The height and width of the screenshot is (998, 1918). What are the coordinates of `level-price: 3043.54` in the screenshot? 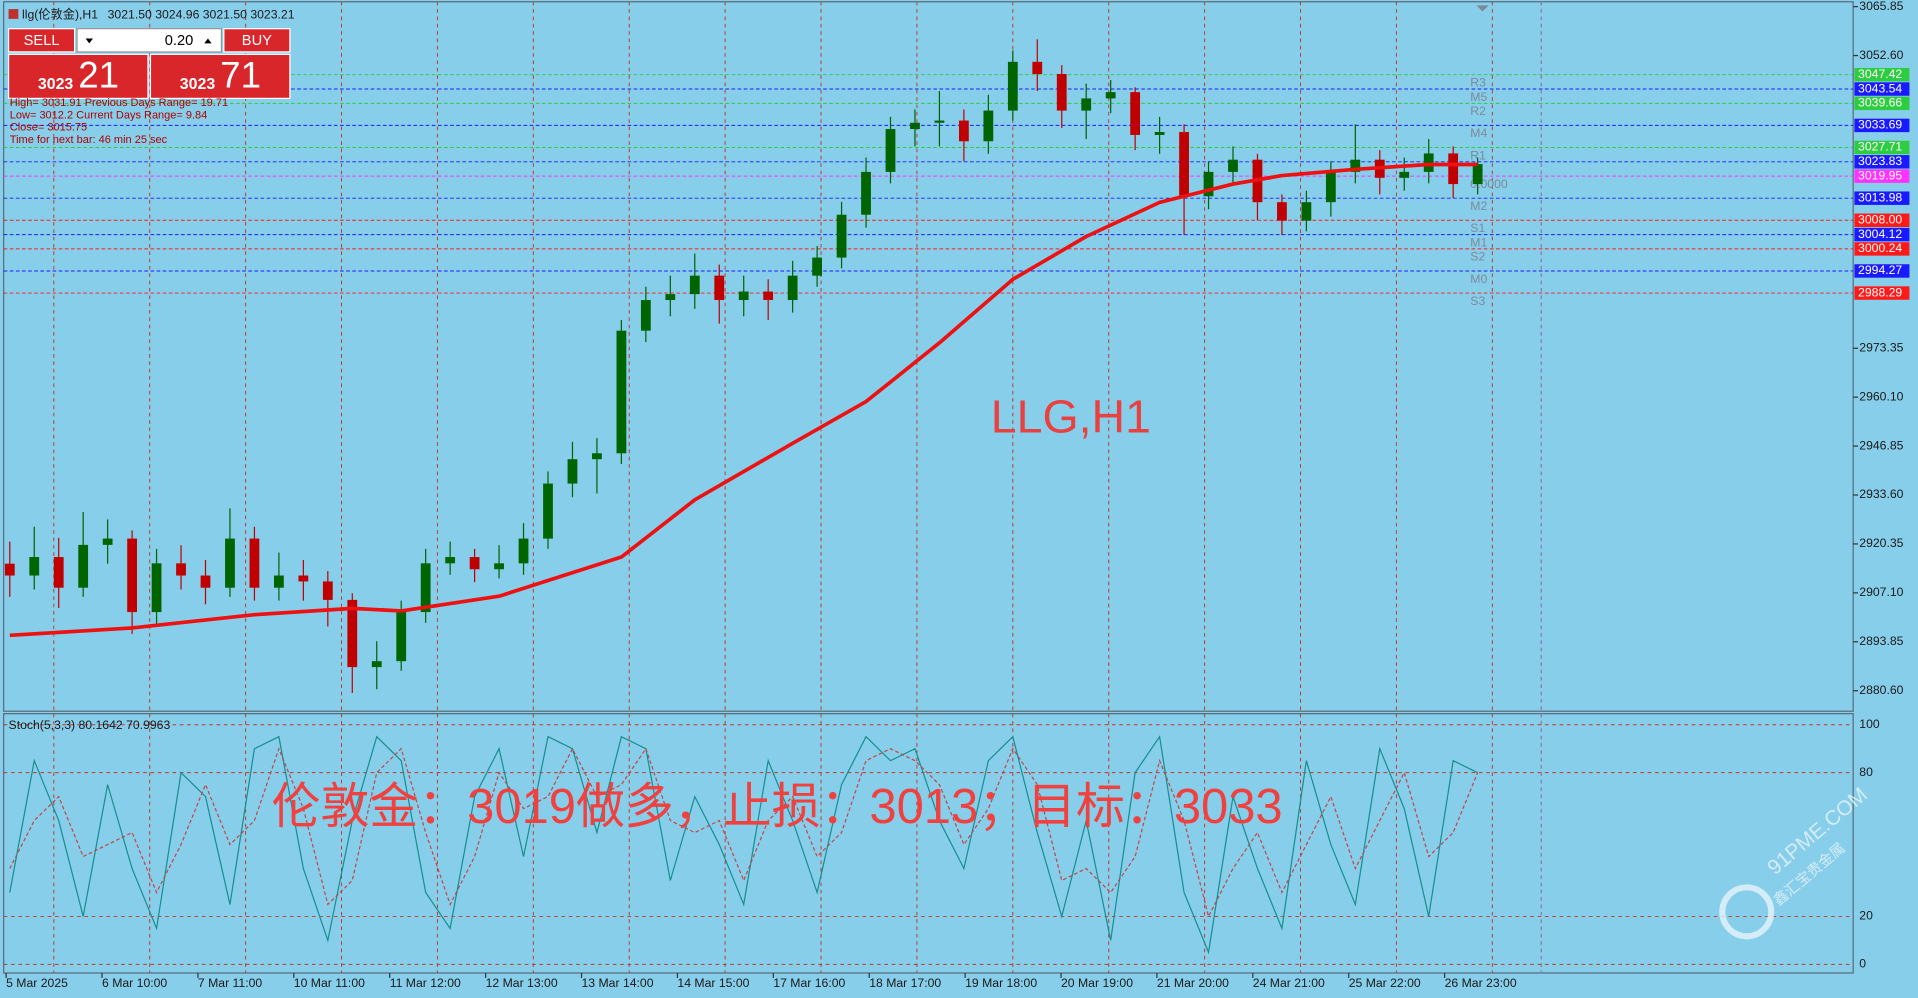 It's located at (1880, 88).